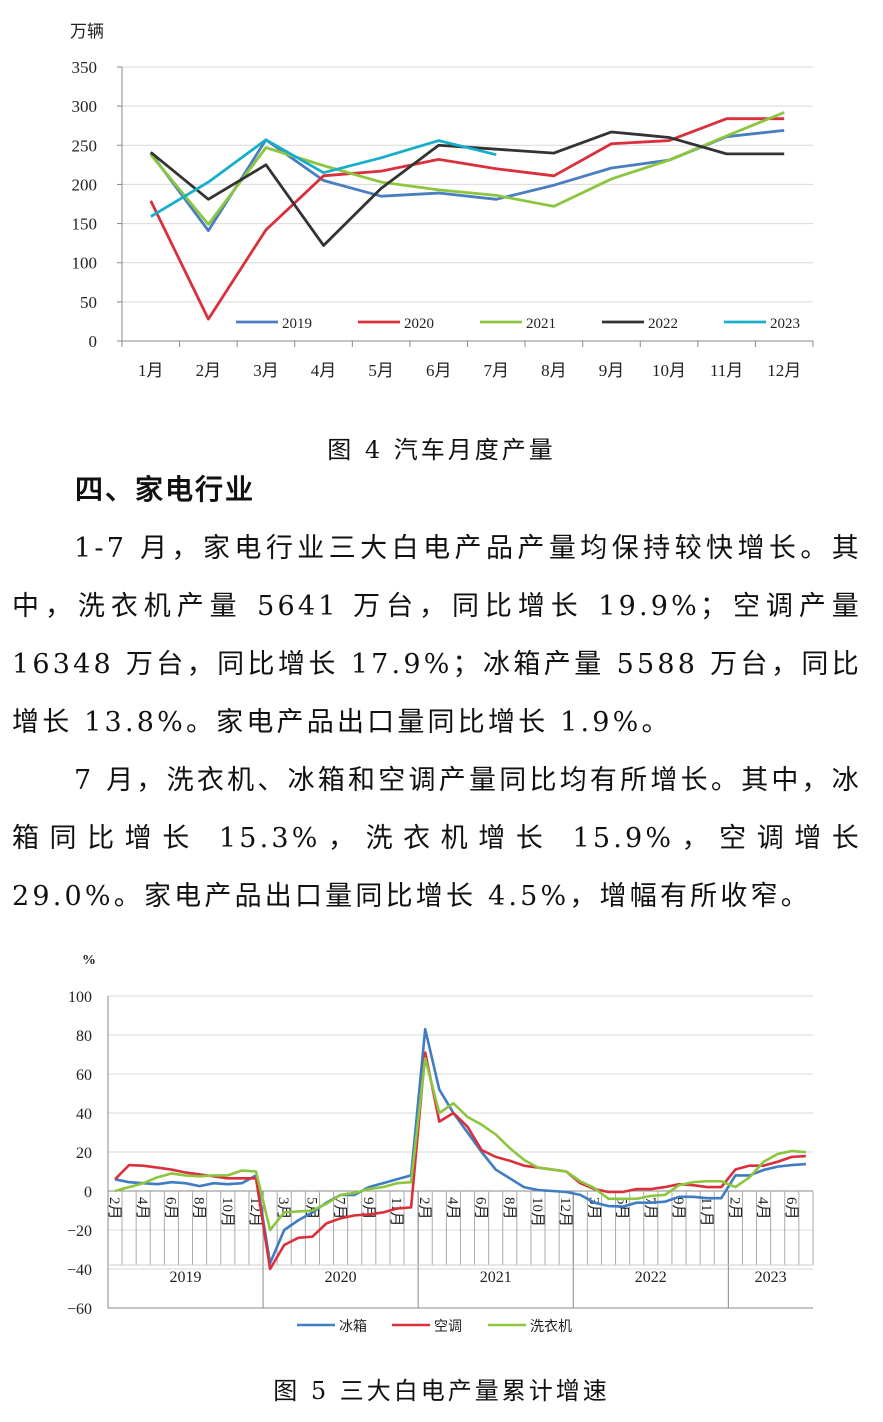 This screenshot has width=883, height=1422. Describe the element at coordinates (323, 178) in the screenshot. I see `series-line-2023` at that location.